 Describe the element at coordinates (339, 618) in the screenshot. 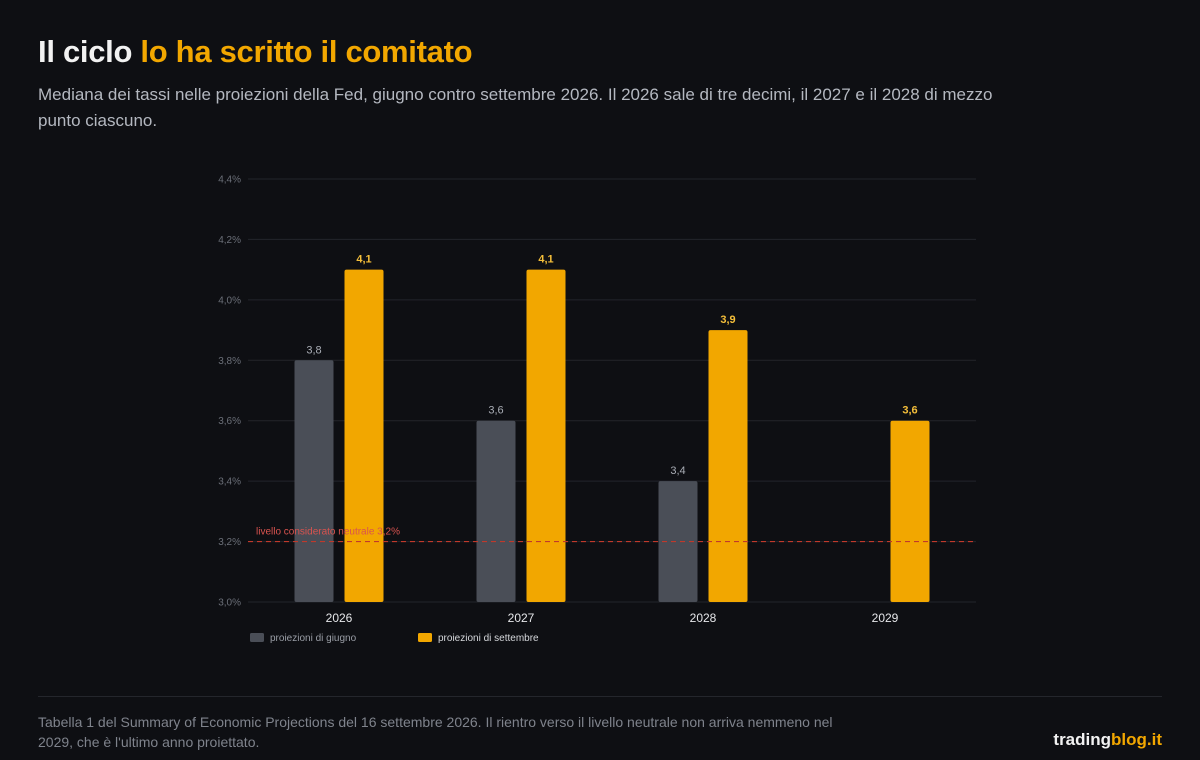

I see `x-tick-label: 2026` at that location.